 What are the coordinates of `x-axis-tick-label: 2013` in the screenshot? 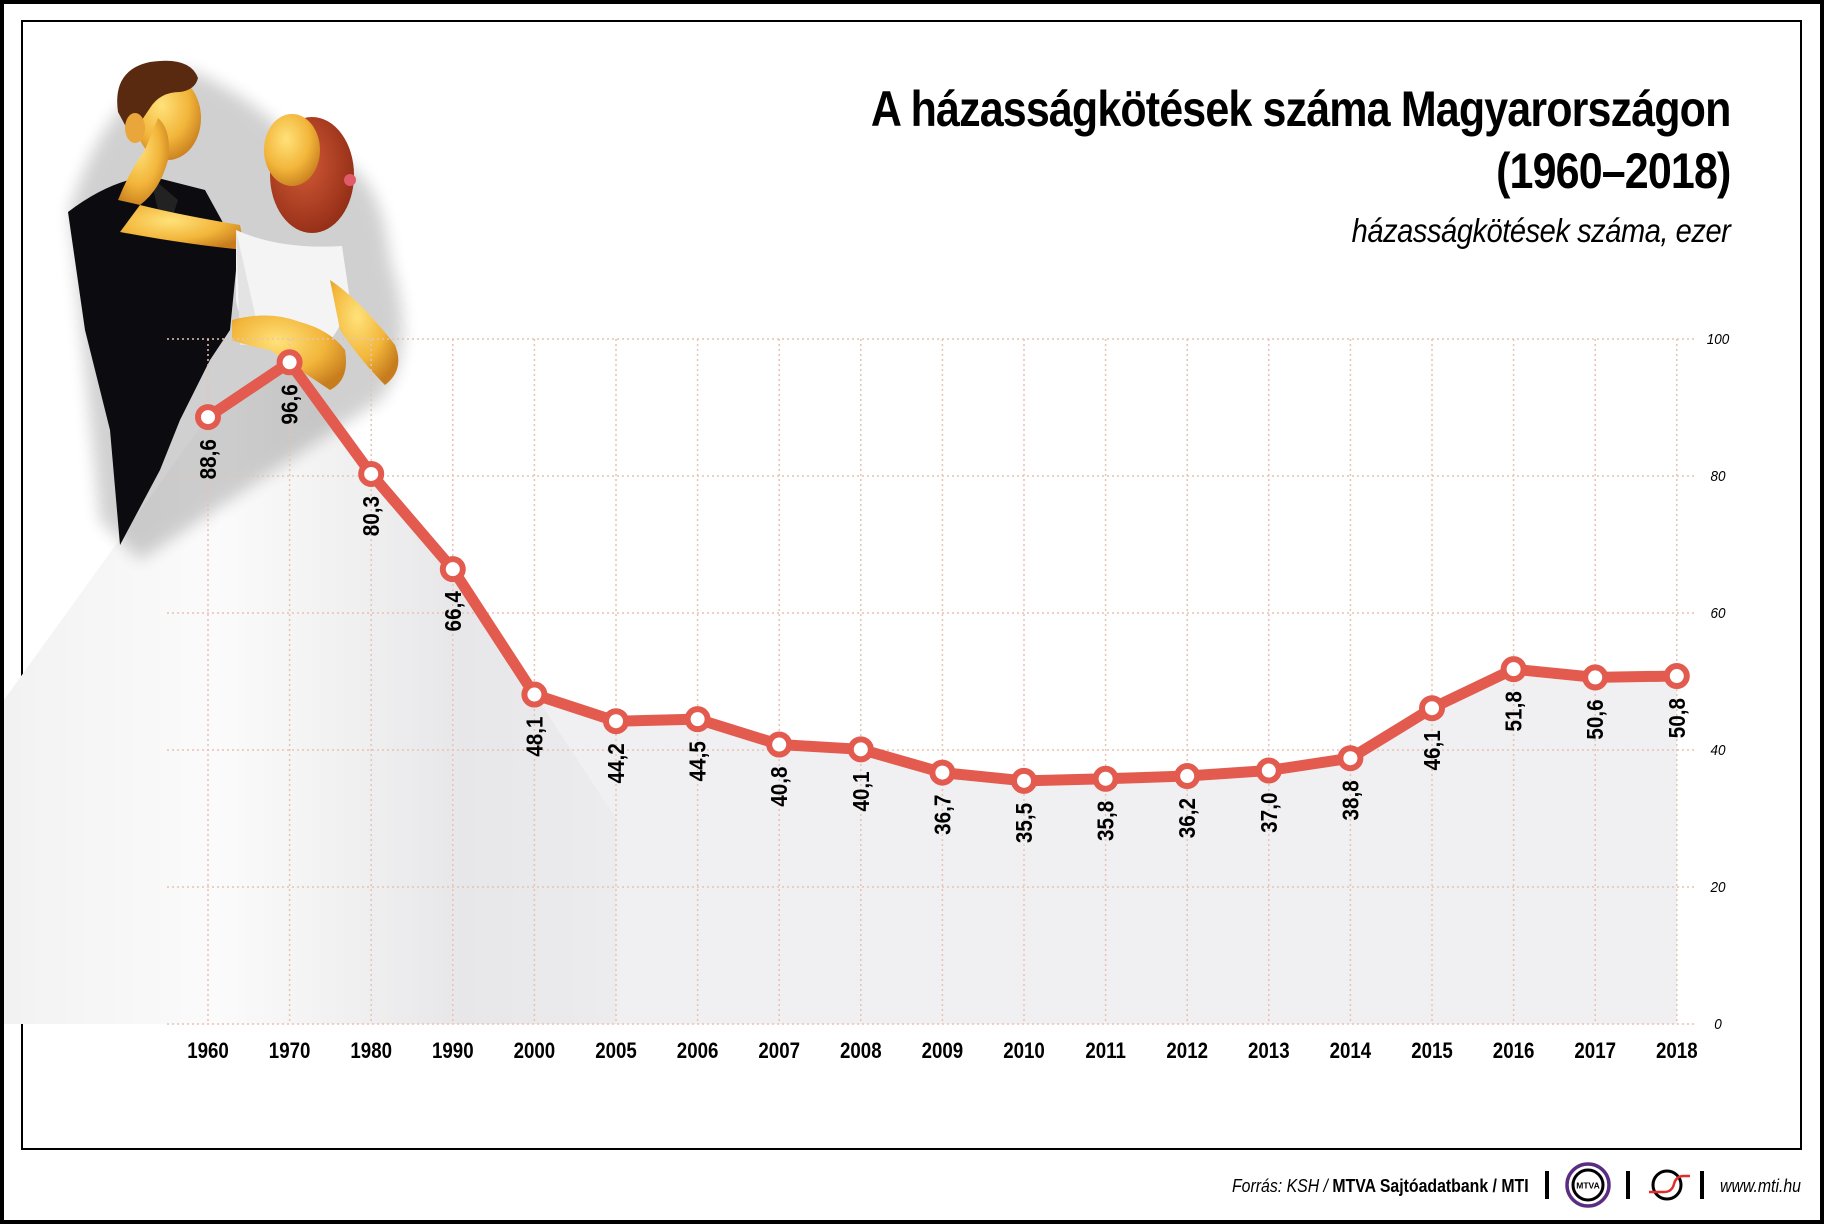 It's located at (1269, 1052).